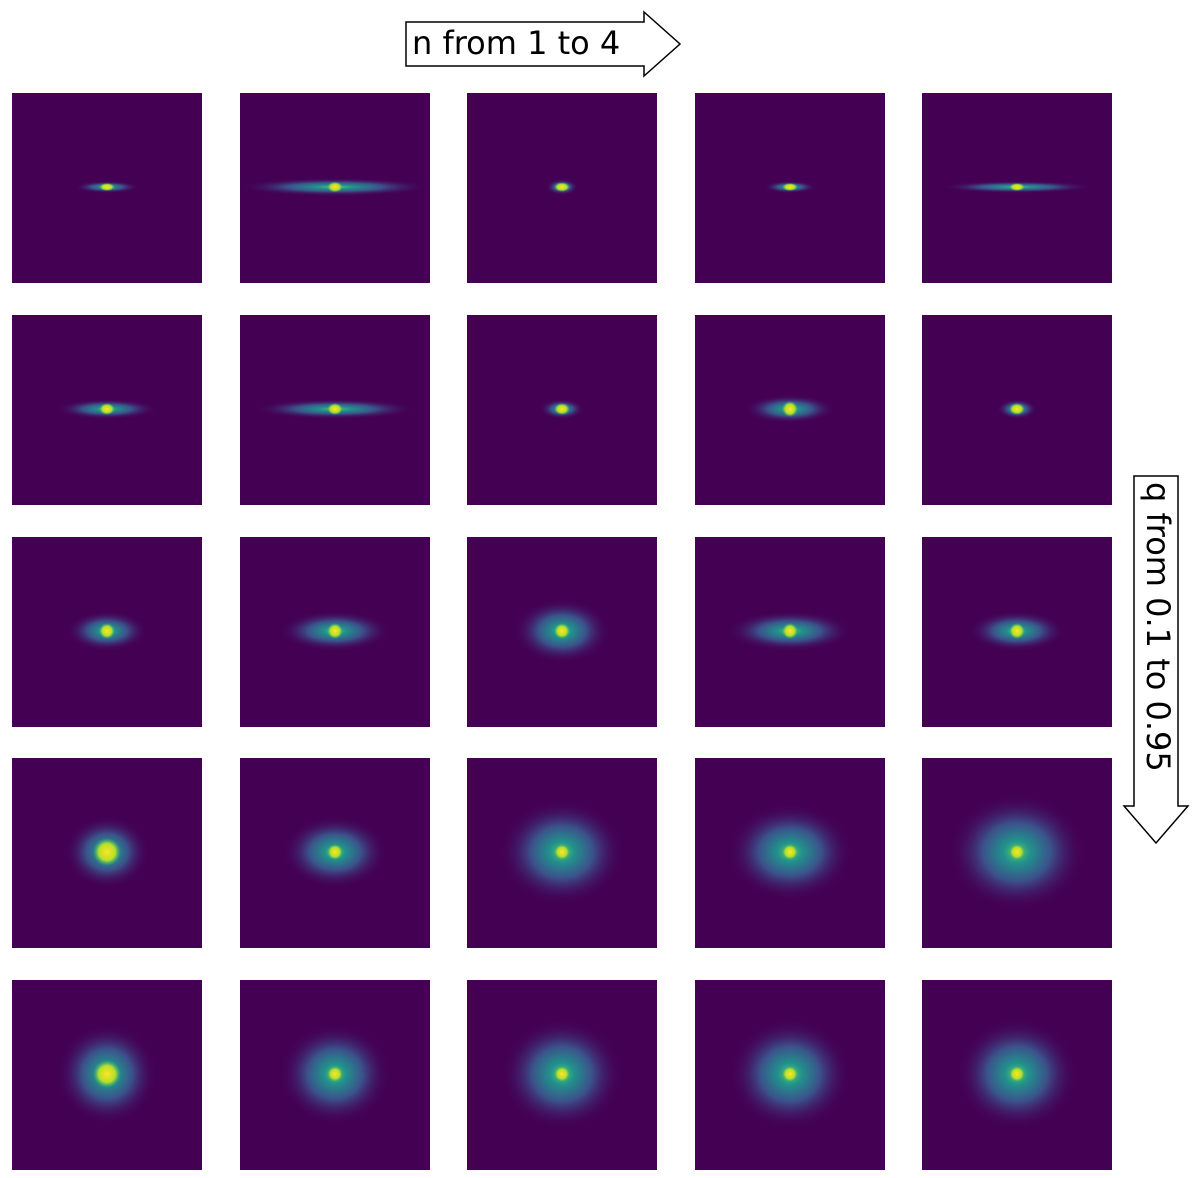 The height and width of the screenshot is (1178, 1200). I want to click on row-arrow, so click(1156, 660).